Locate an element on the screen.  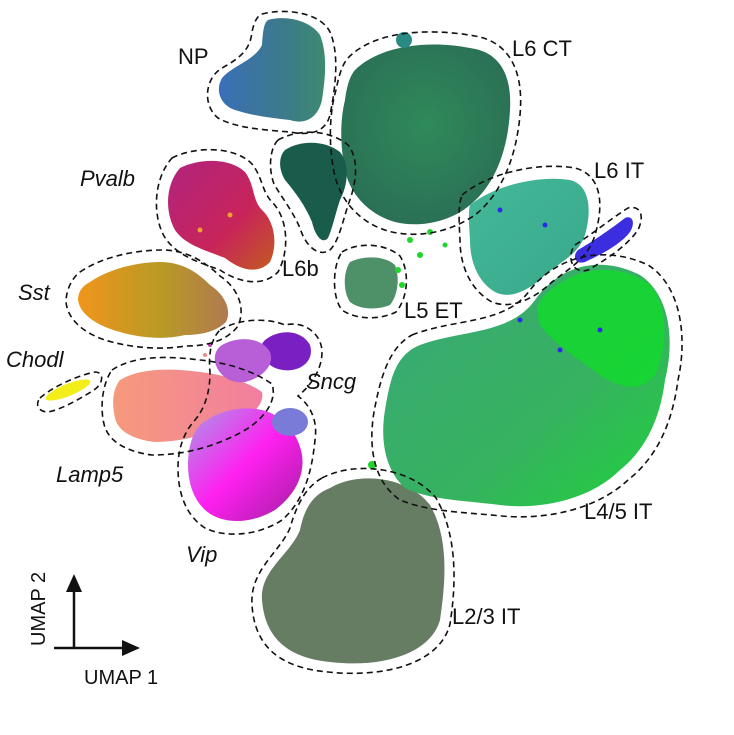
axis-x-label: UMAP 1 is located at coordinates (121, 678).